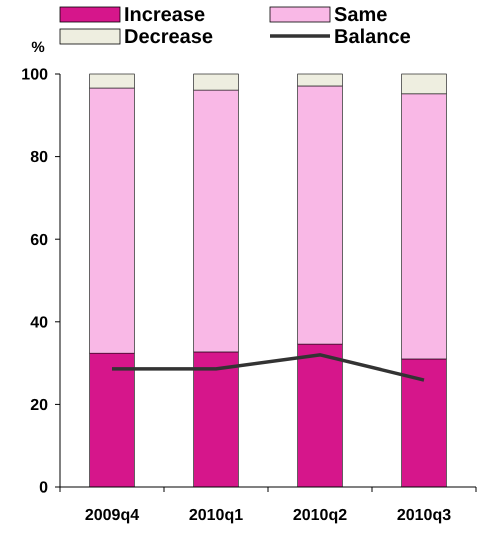 The height and width of the screenshot is (534, 484). What do you see at coordinates (39, 240) in the screenshot?
I see `y-tick-label: 60` at bounding box center [39, 240].